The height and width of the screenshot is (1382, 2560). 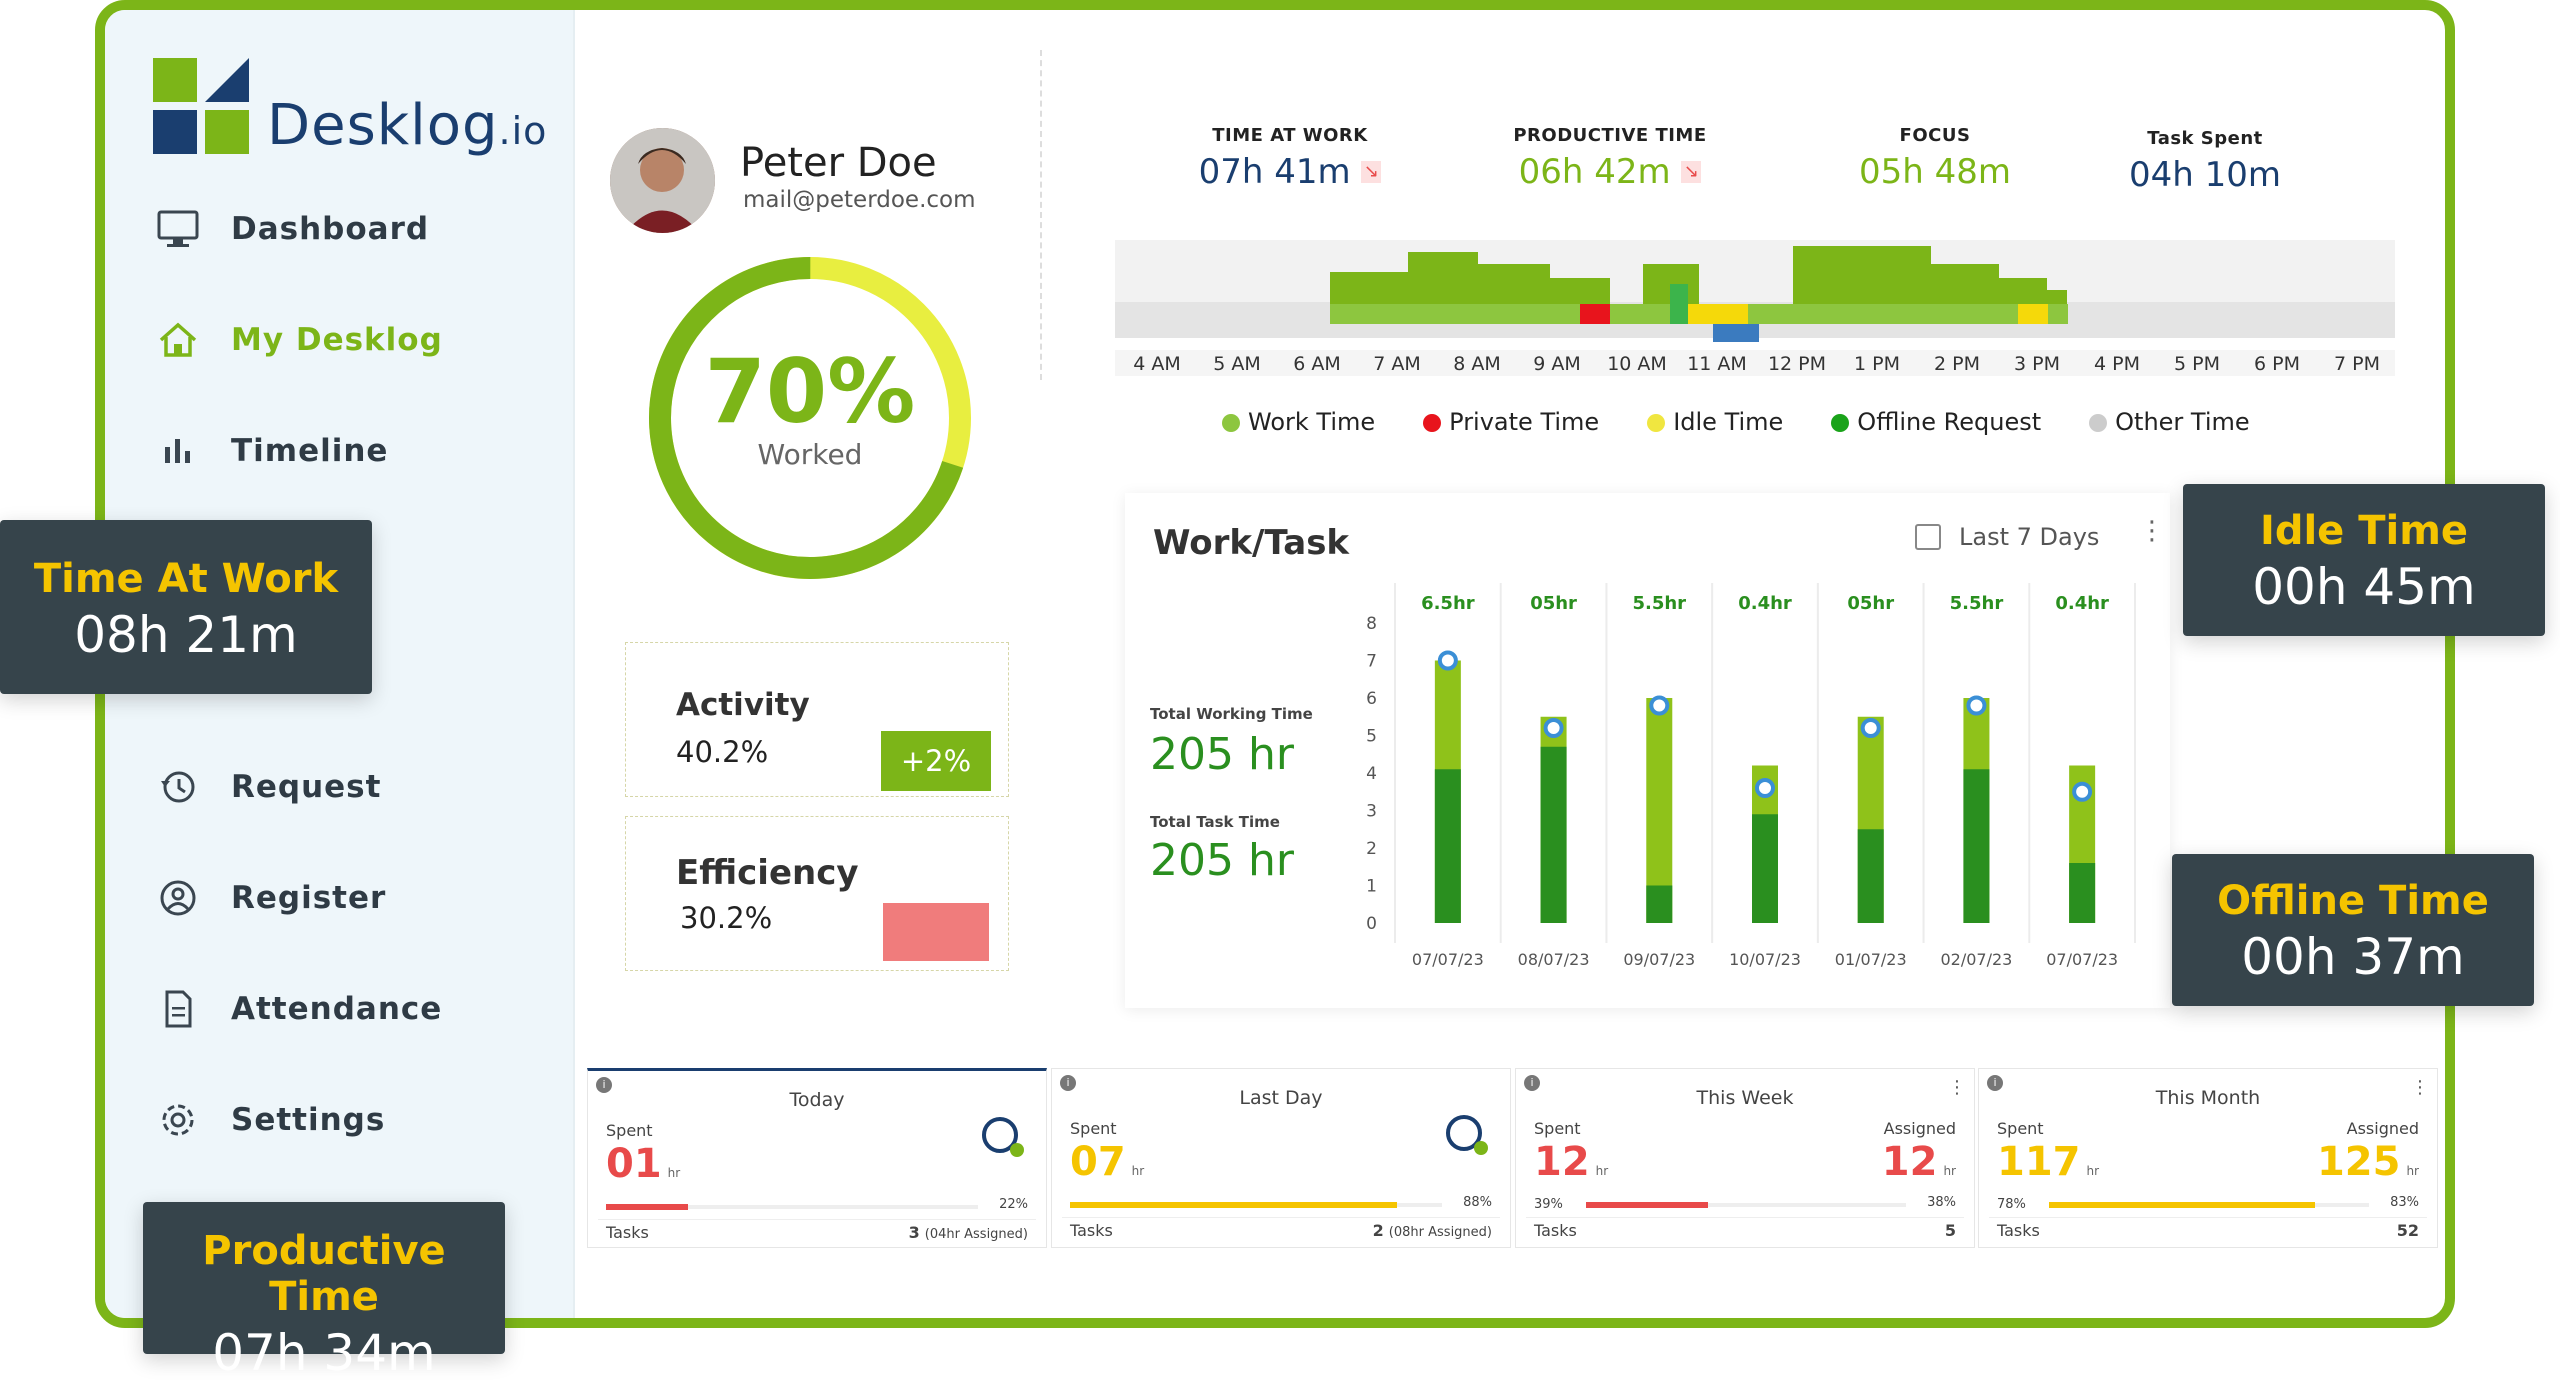 What do you see at coordinates (324, 1292) in the screenshot?
I see `productive-time-badge: Productive Time 07h 34m` at bounding box center [324, 1292].